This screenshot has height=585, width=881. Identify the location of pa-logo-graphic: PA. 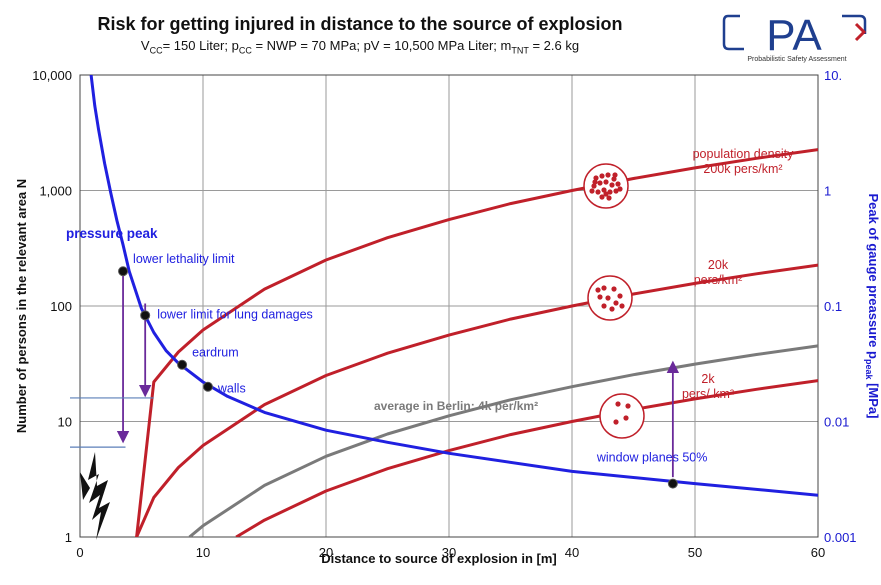
(794, 35).